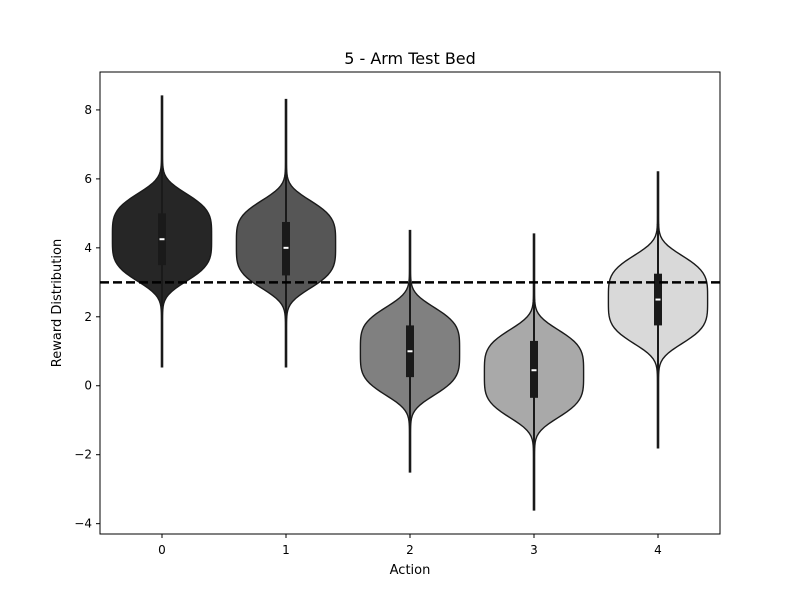  Describe the element at coordinates (534, 550) in the screenshot. I see `x-tick-label-3: 3` at that location.